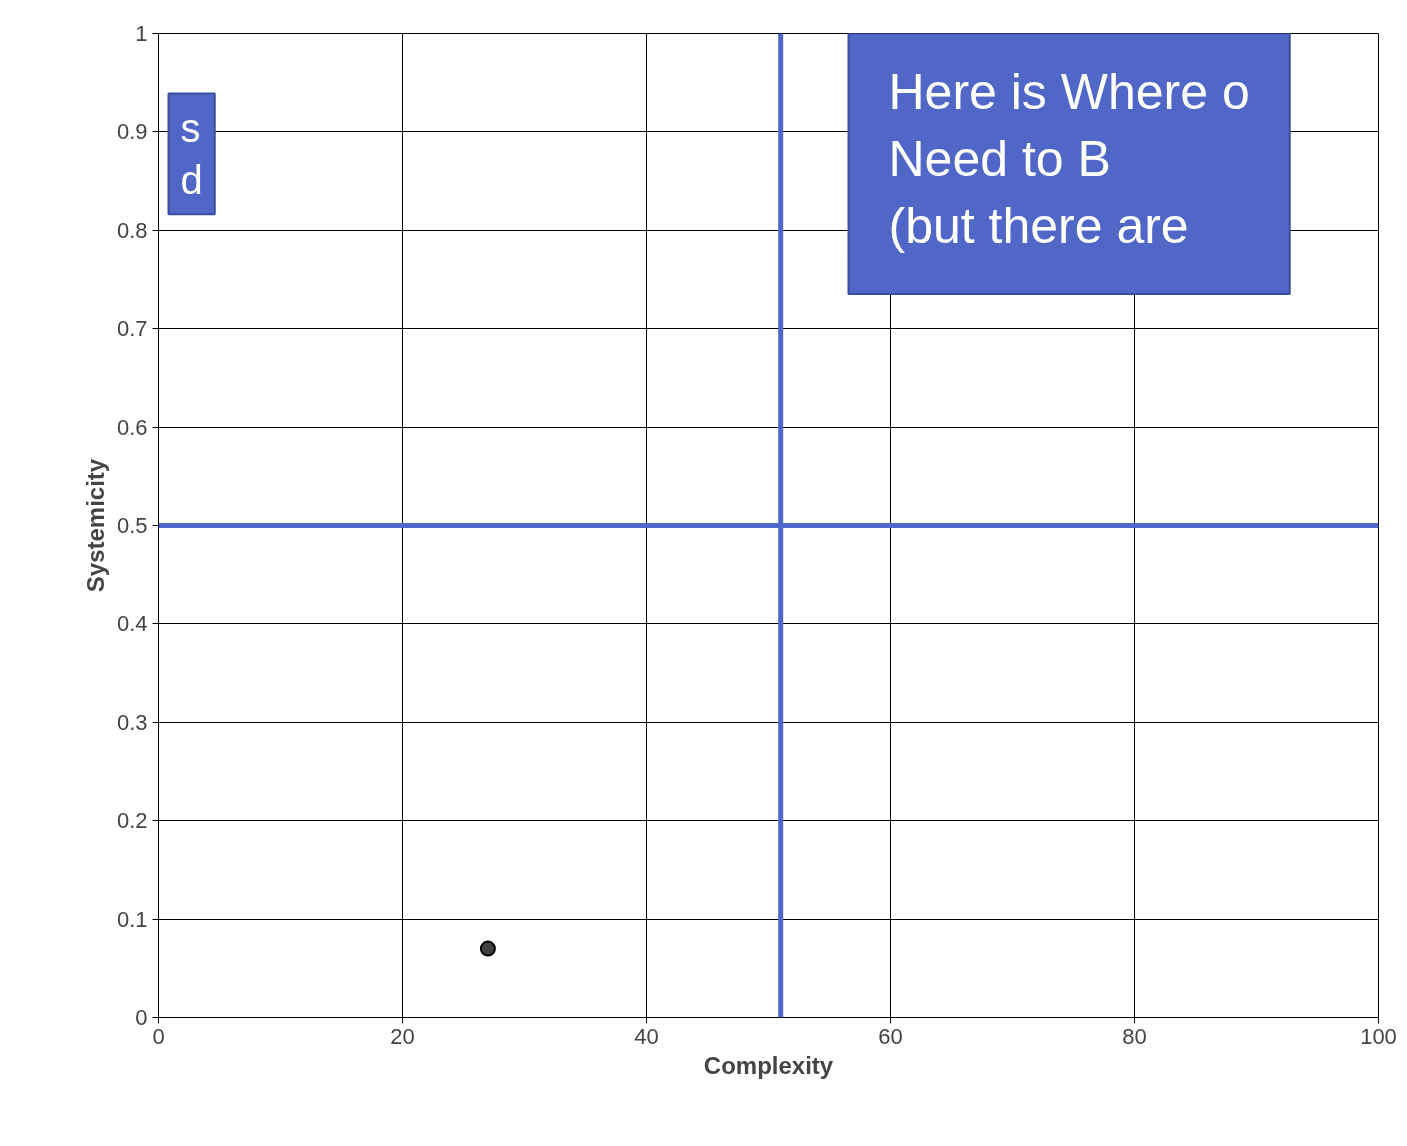 This screenshot has height=1146, width=1407. Describe the element at coordinates (1134, 1036) in the screenshot. I see `x-tick-label: 80` at that location.